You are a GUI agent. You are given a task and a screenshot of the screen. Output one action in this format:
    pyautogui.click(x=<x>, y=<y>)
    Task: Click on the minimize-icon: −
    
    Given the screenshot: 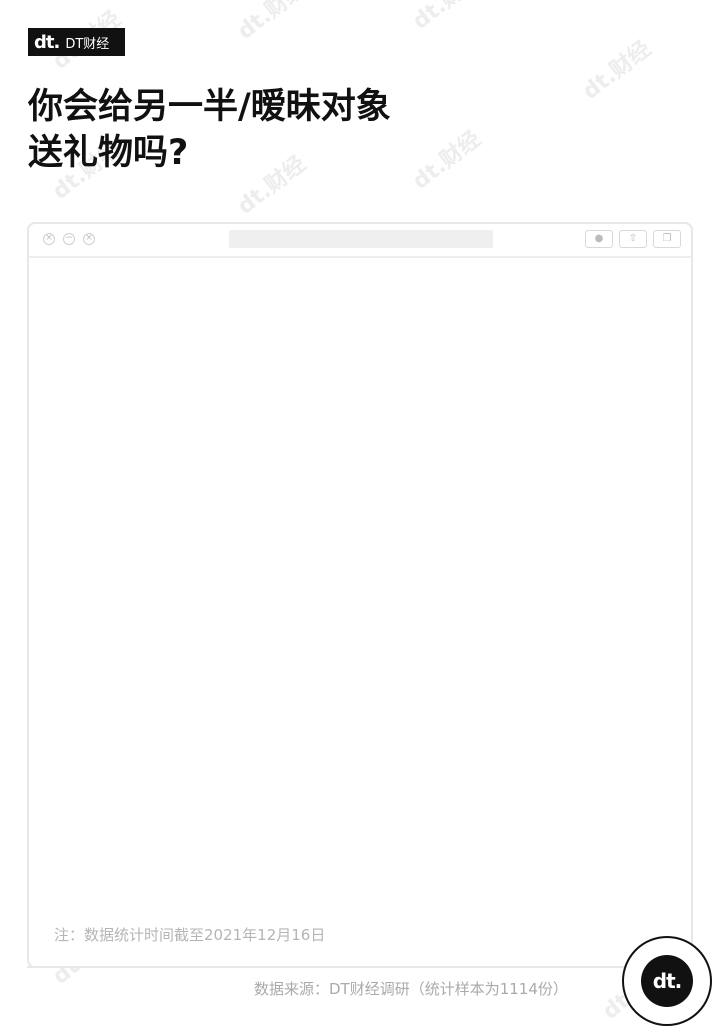 What is the action you would take?
    pyautogui.click(x=69, y=239)
    